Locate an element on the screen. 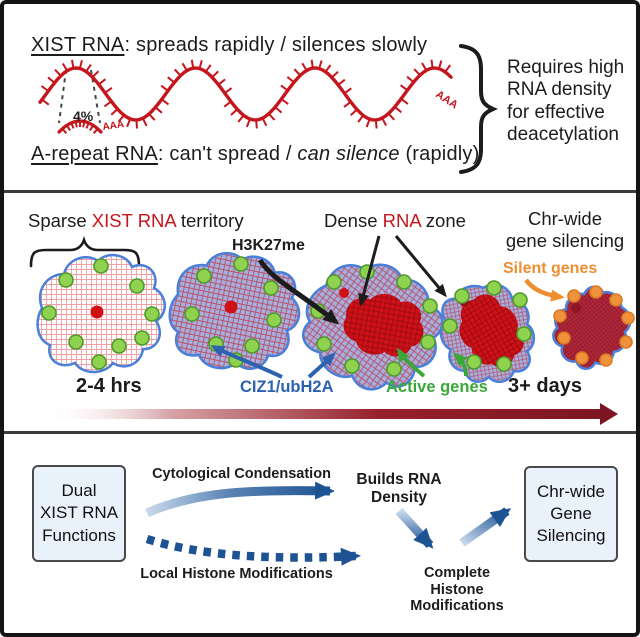 This screenshot has height=637, width=640. territory-blob-silenced is located at coordinates (586, 328).